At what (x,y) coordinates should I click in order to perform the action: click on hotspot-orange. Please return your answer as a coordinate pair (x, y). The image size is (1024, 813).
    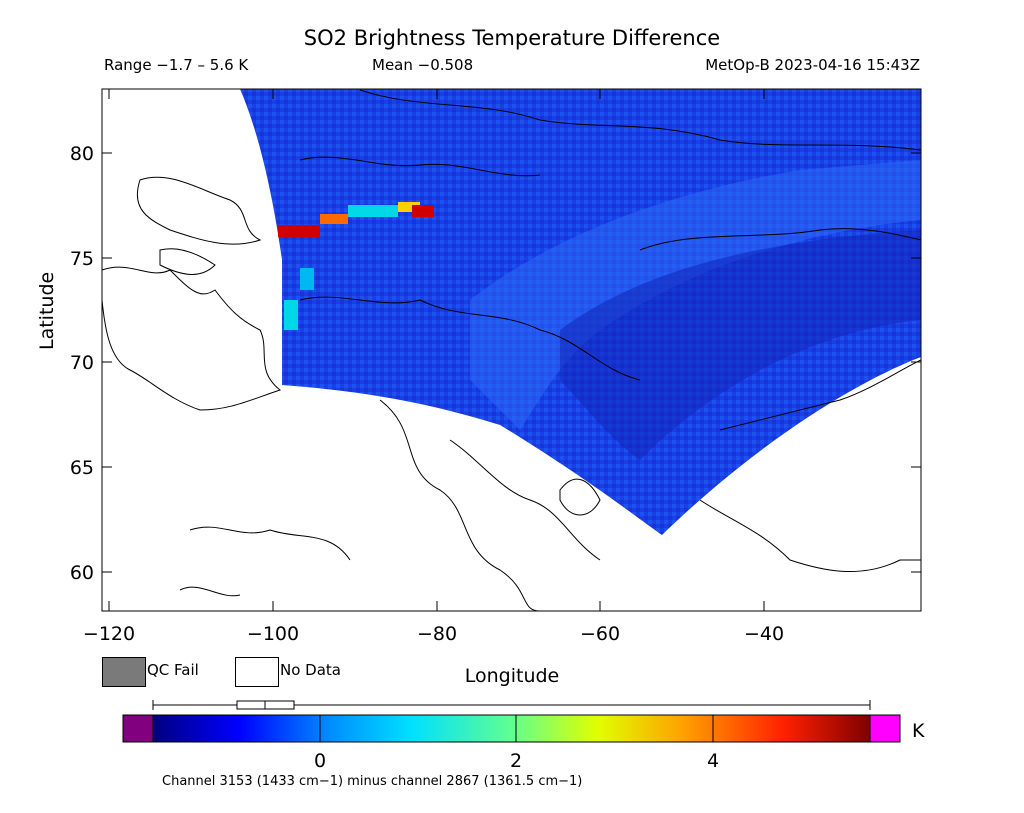
    Looking at the image, I should click on (334, 219).